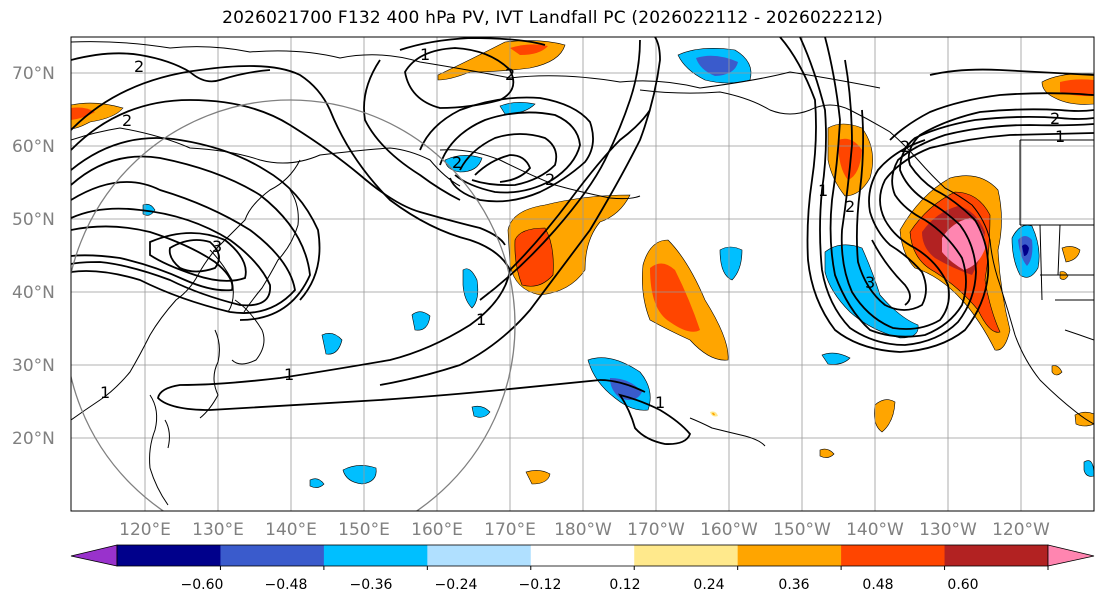  Describe the element at coordinates (291, 530) in the screenshot. I see `lon-label: 140°E` at that location.